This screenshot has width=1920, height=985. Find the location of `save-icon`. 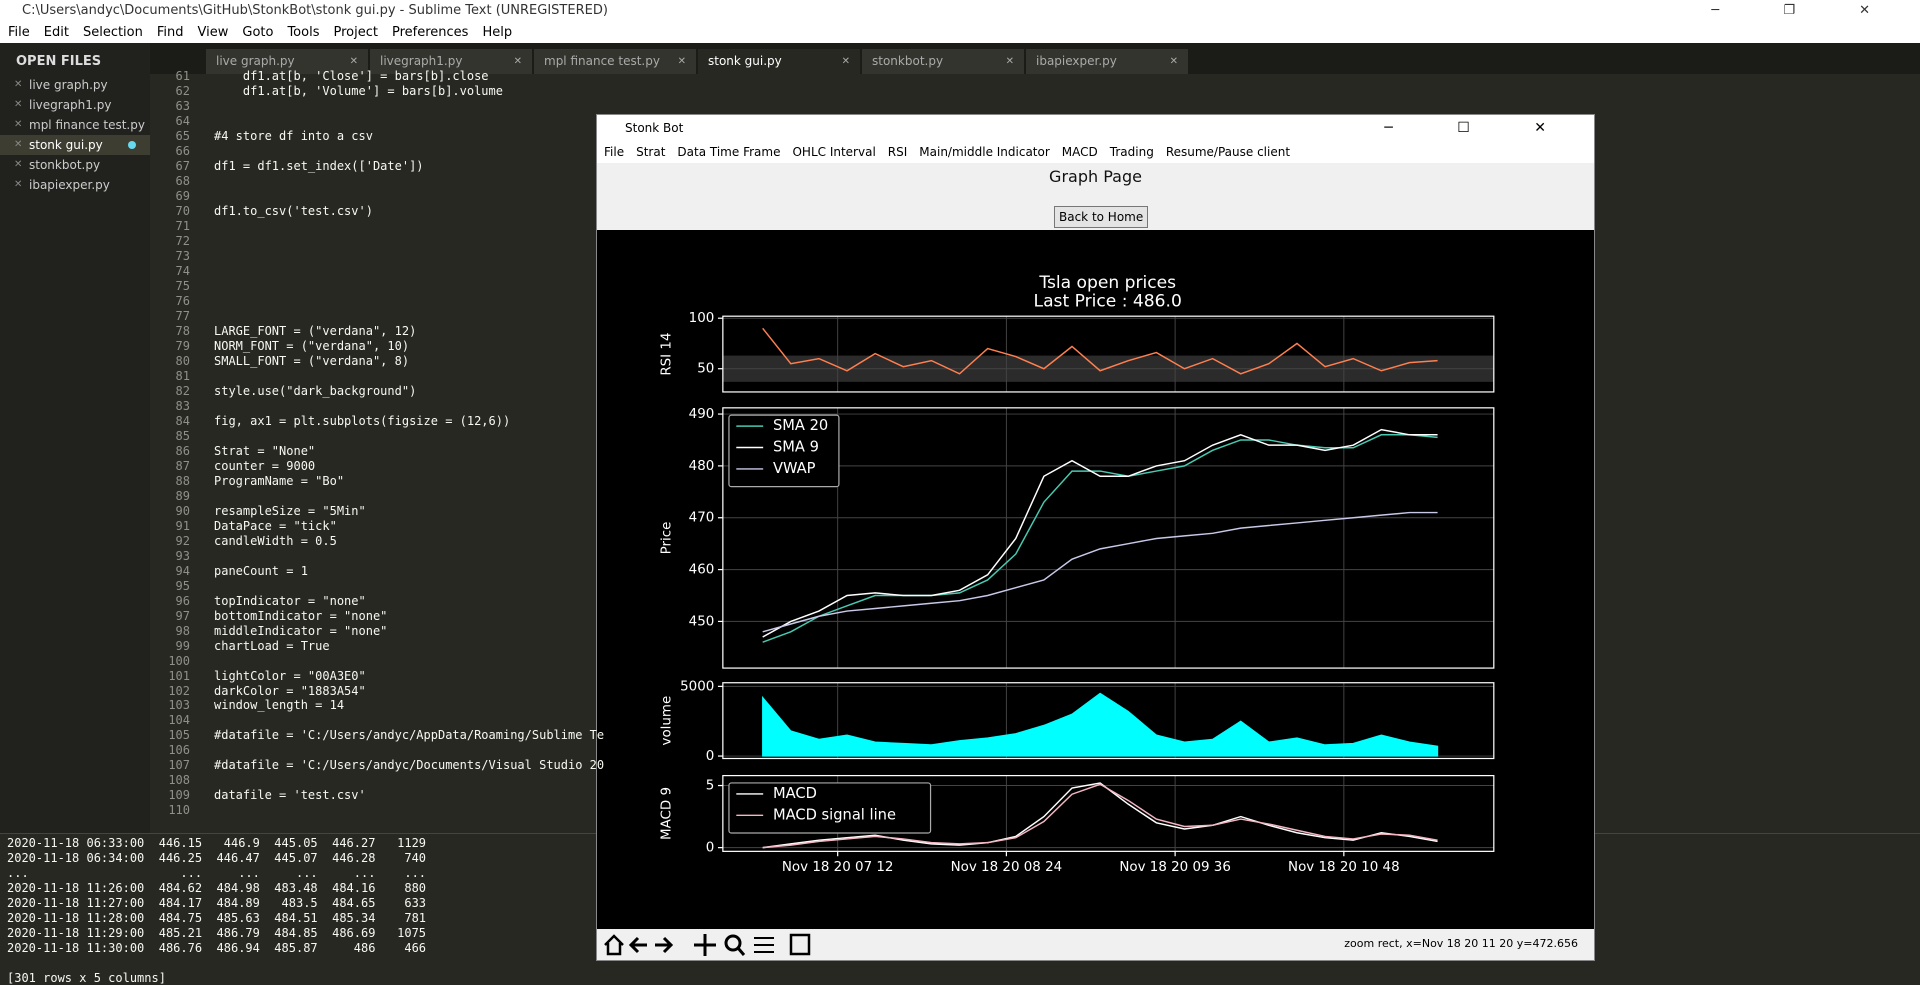

save-icon is located at coordinates (800, 944).